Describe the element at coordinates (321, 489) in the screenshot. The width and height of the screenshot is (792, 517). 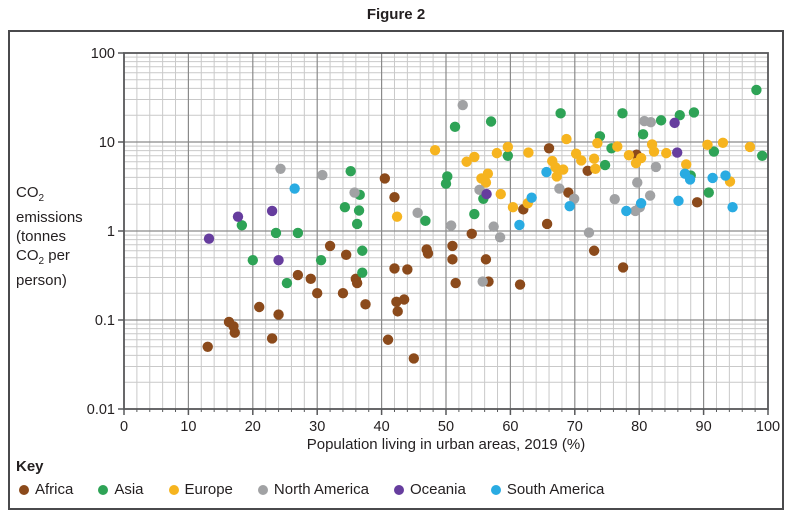
I see `legend-label-north-america: North America` at that location.